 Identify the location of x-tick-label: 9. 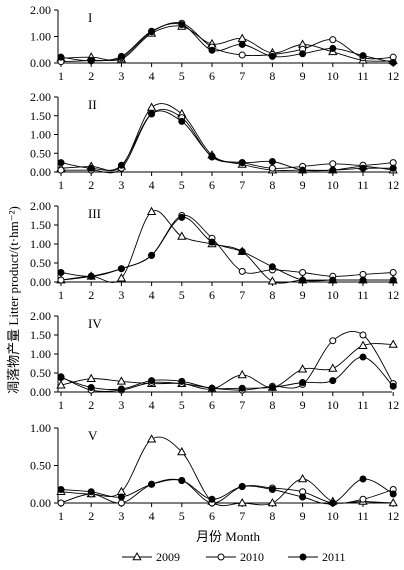
(303, 185).